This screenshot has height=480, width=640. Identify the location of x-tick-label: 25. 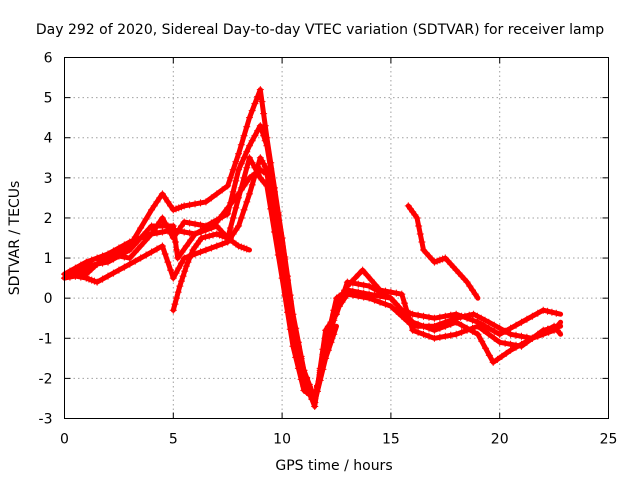
(609, 440).